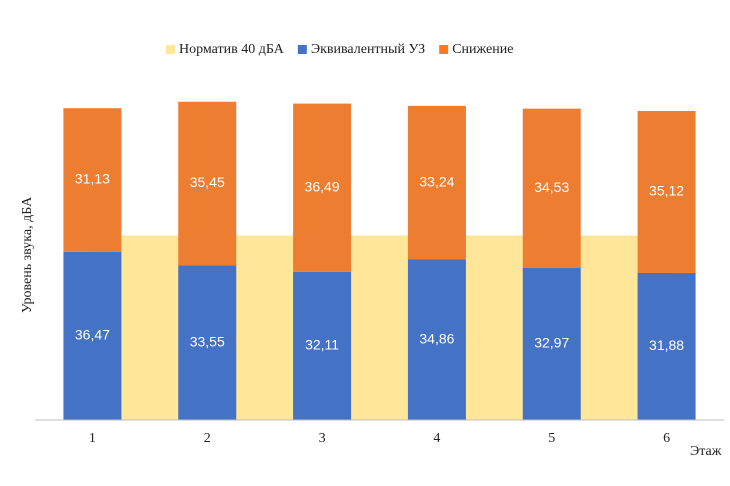 The width and height of the screenshot is (730, 486). Describe the element at coordinates (207, 438) in the screenshot. I see `x-tick-label: 2` at that location.